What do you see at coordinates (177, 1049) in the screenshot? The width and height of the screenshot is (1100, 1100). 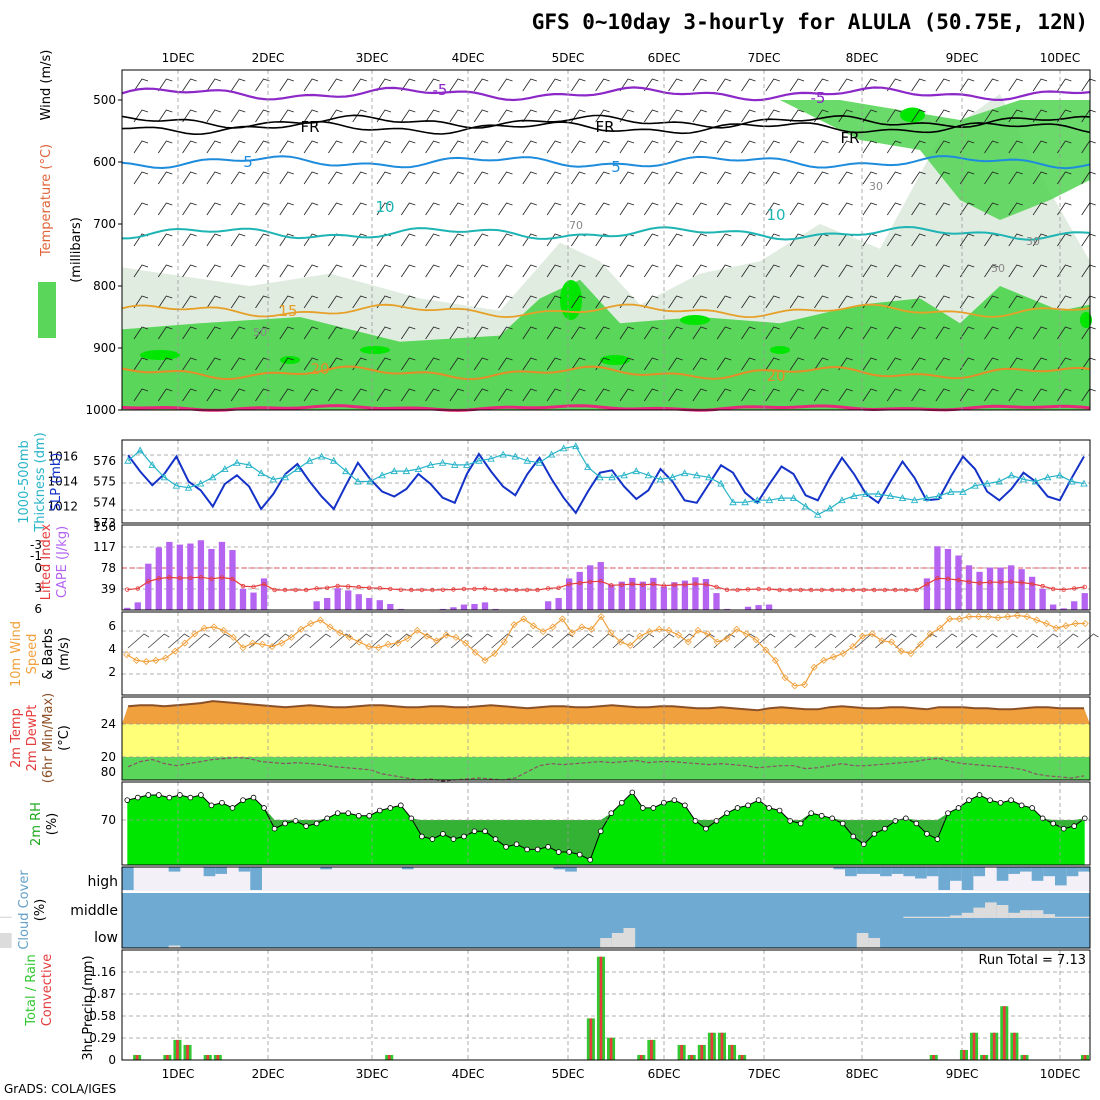 I see `precip-conv-bar` at bounding box center [177, 1049].